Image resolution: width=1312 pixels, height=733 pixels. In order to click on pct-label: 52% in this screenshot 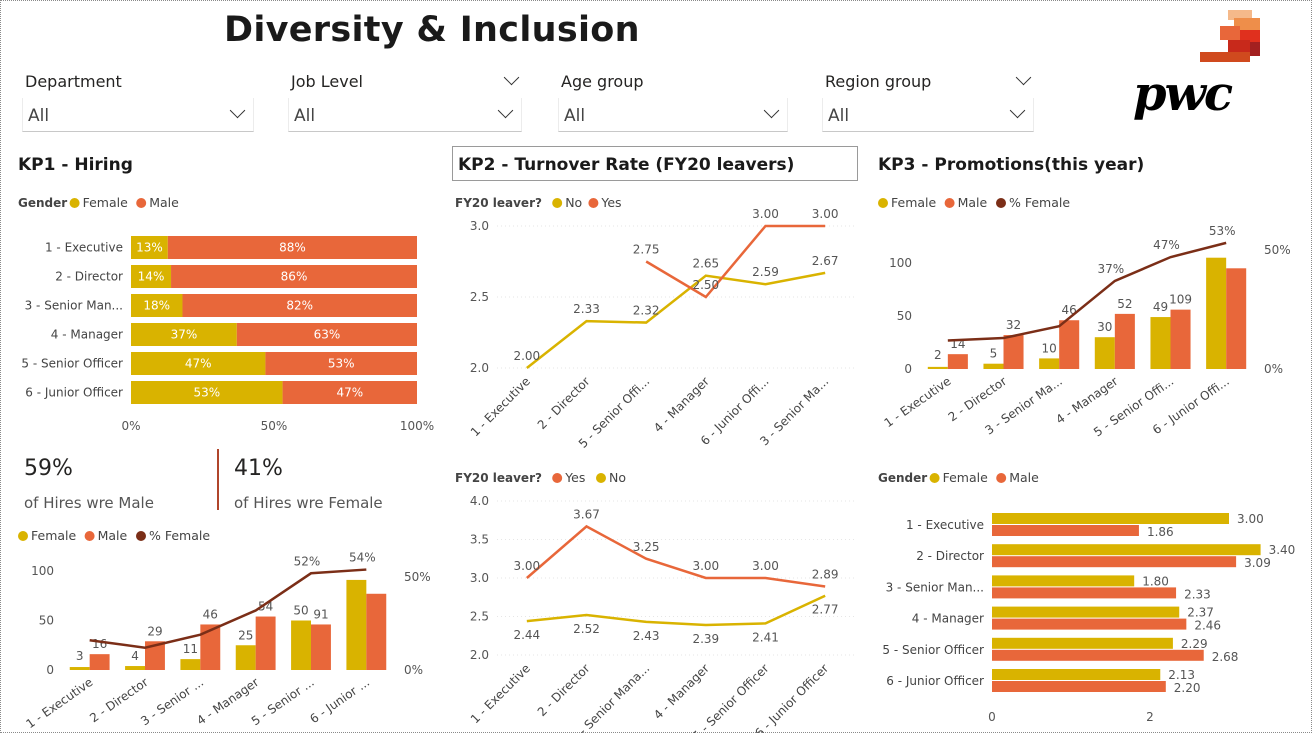, I will do `click(307, 561)`.